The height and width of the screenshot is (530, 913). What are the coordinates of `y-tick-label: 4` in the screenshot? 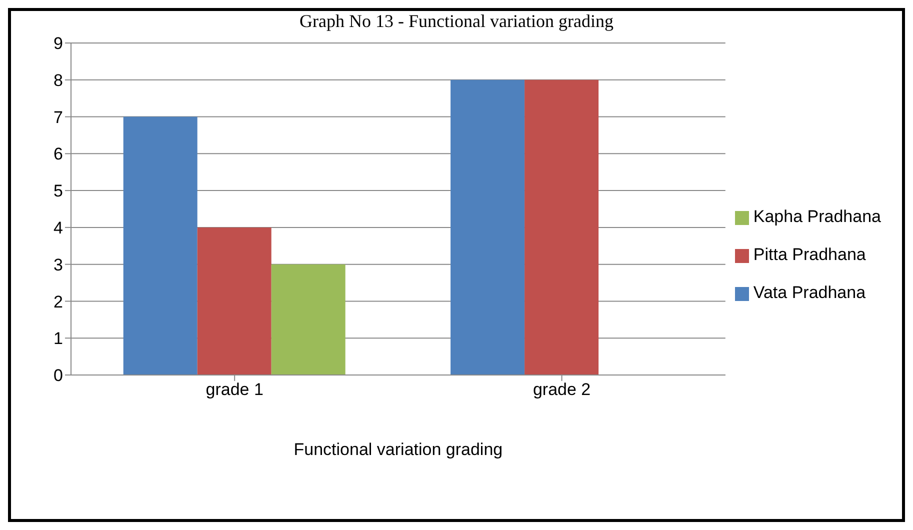 It's located at (58, 228).